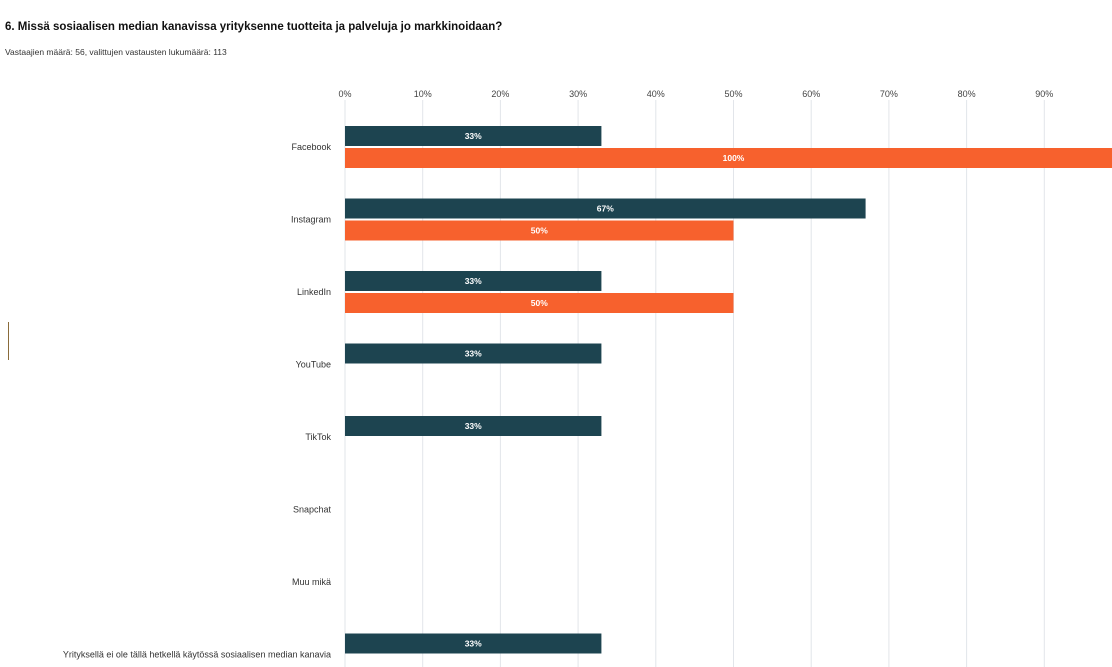 This screenshot has width=1112, height=667. What do you see at coordinates (313, 365) in the screenshot?
I see `category-label: YouTube` at bounding box center [313, 365].